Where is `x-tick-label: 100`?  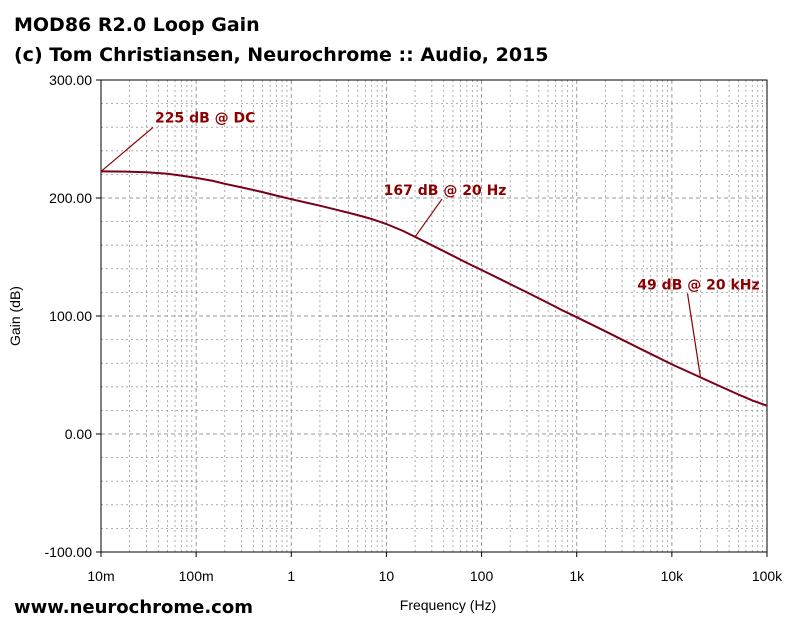
x-tick-label: 100 is located at coordinates (482, 576).